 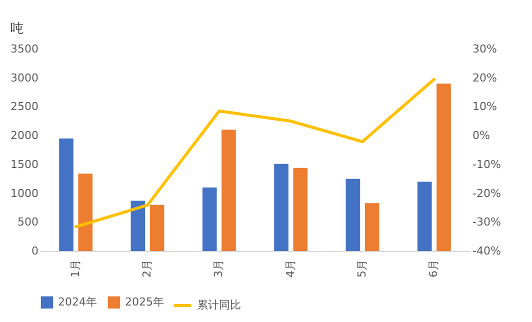 I want to click on y2-tick-label: 30%, so click(x=484, y=49).